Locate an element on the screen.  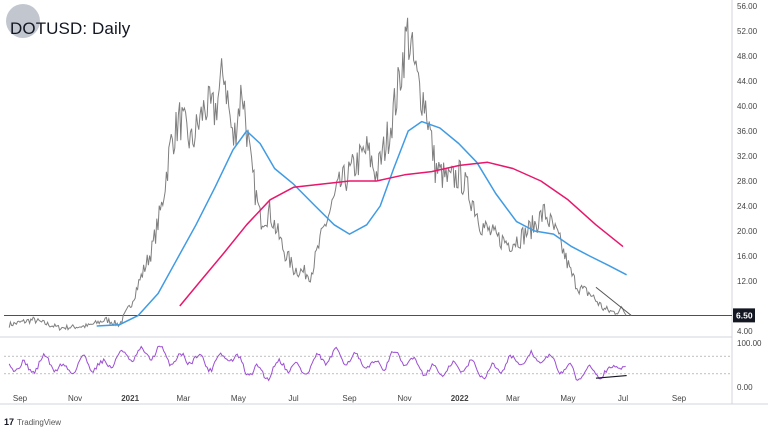
price-axis-tick-label: 40.00 is located at coordinates (747, 106).